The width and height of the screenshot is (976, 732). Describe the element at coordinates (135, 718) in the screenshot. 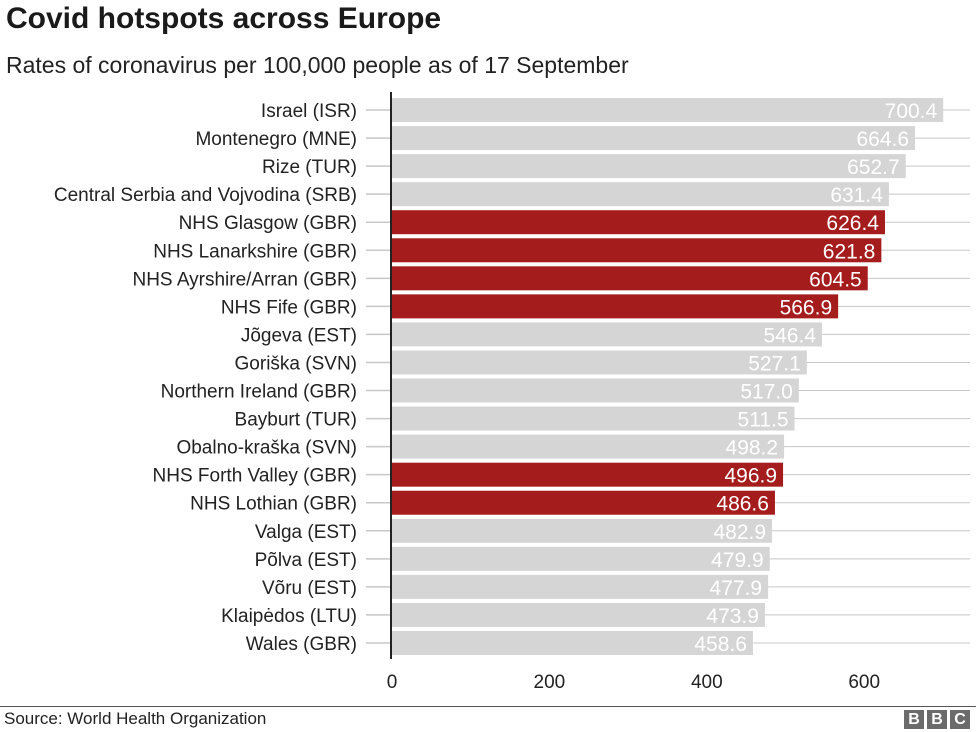

I see `source-note: Source: World Health Organization` at that location.